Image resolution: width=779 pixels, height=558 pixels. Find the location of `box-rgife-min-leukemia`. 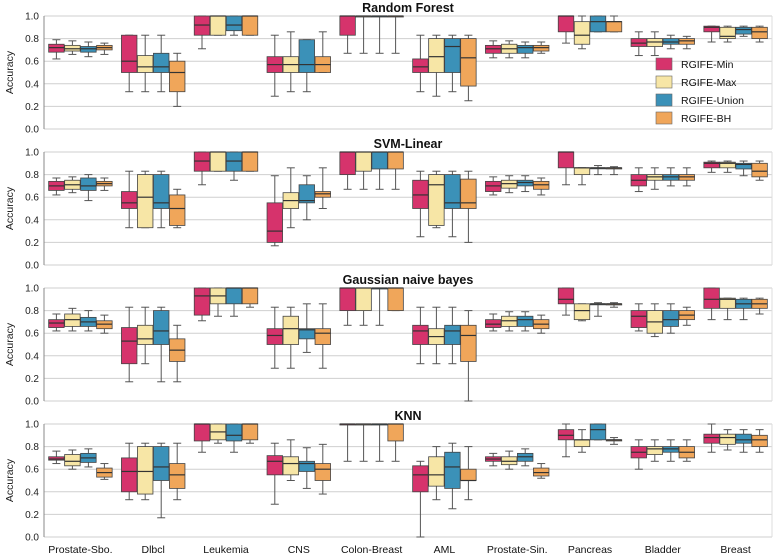

box-rgife-min-leukemia is located at coordinates (202, 304).